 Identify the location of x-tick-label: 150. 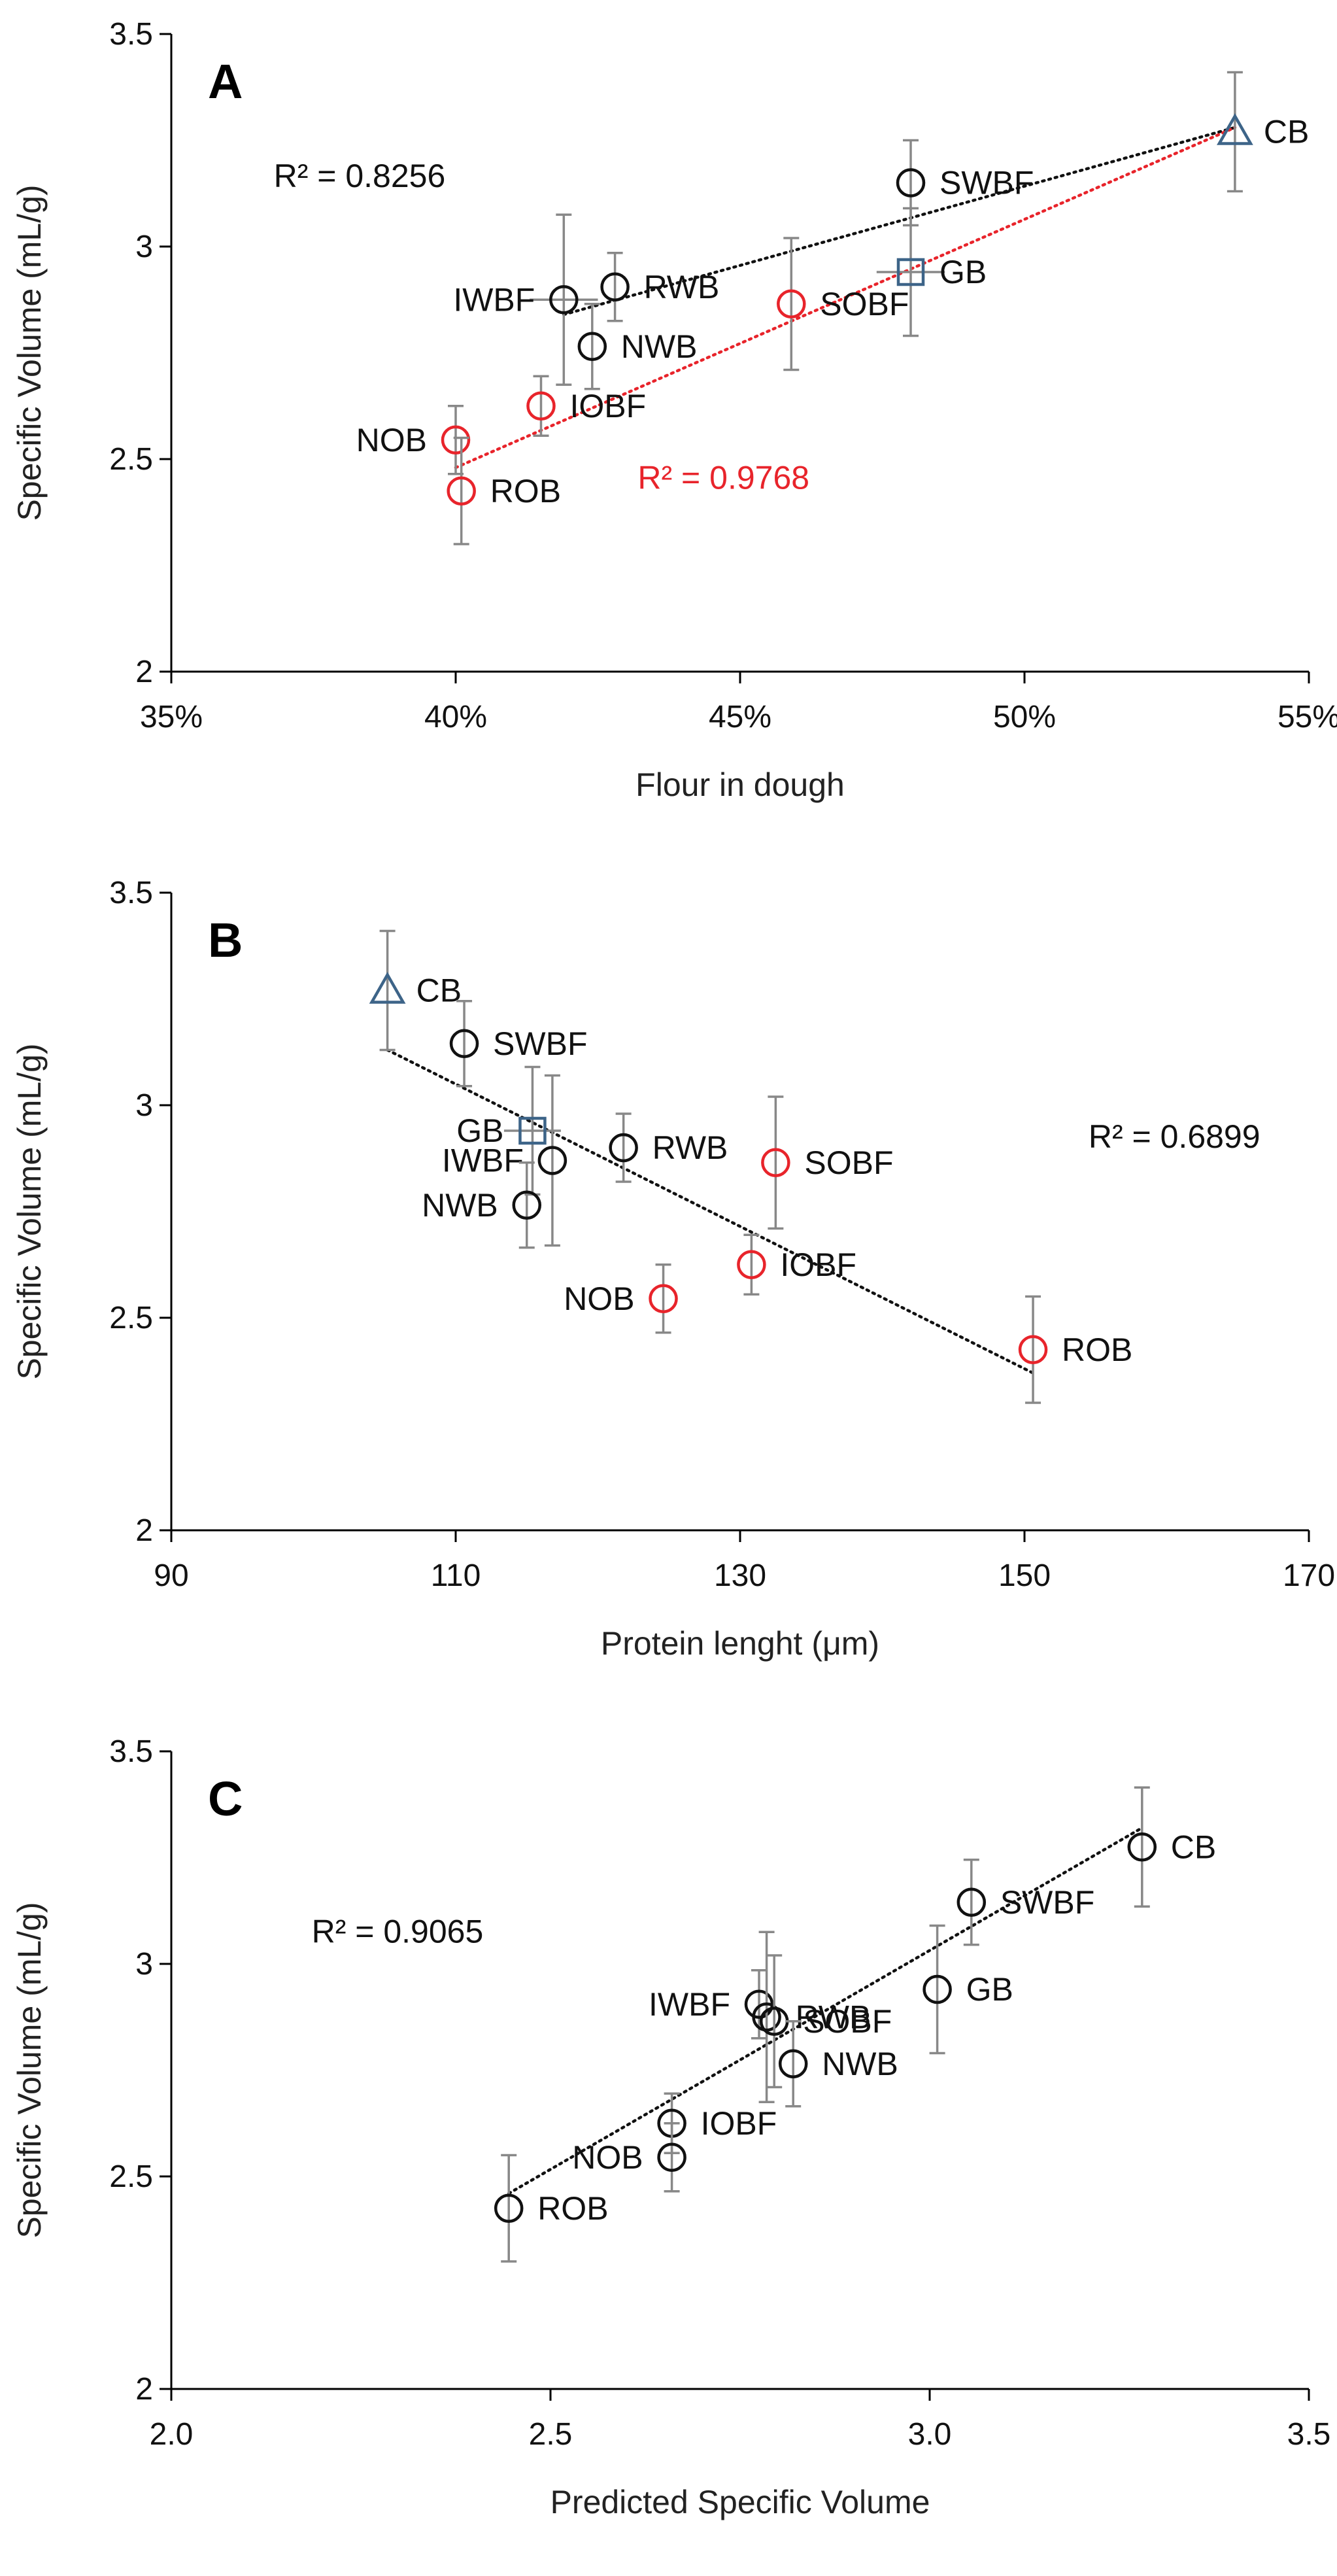
(1024, 1576).